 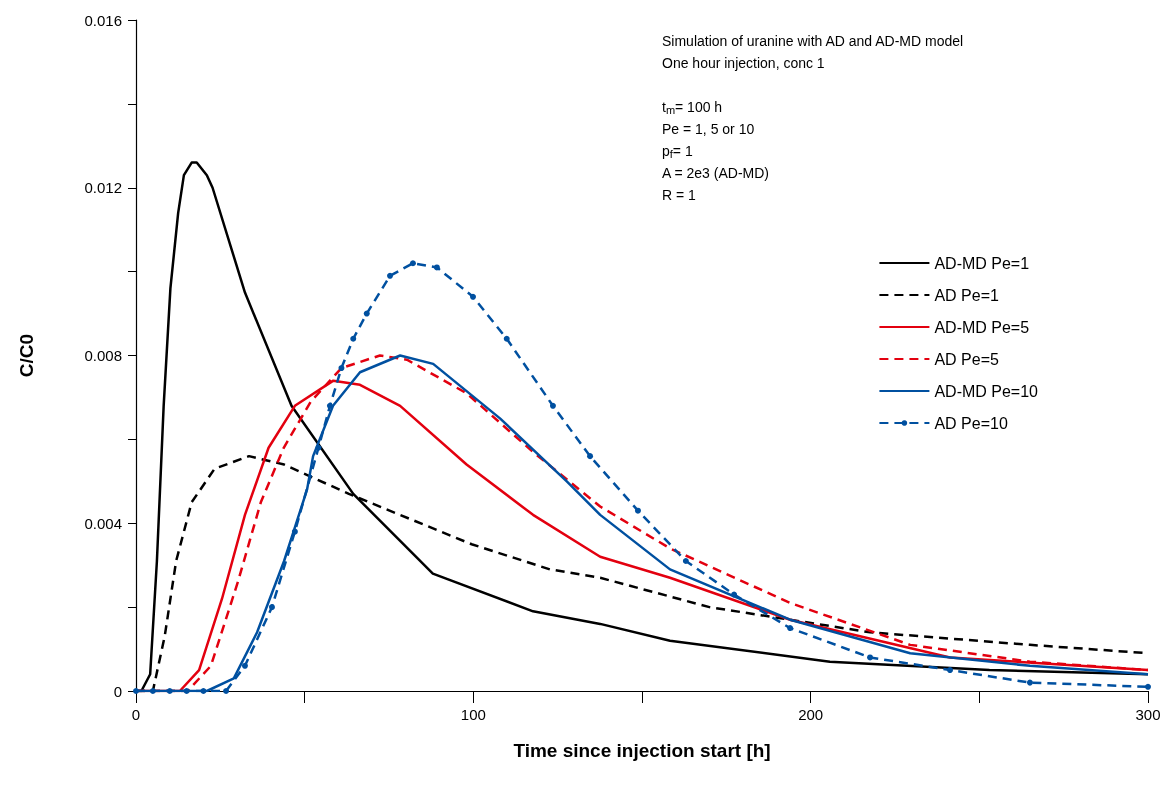 What do you see at coordinates (26, 355) in the screenshot?
I see `y-axis-title: C/C0` at bounding box center [26, 355].